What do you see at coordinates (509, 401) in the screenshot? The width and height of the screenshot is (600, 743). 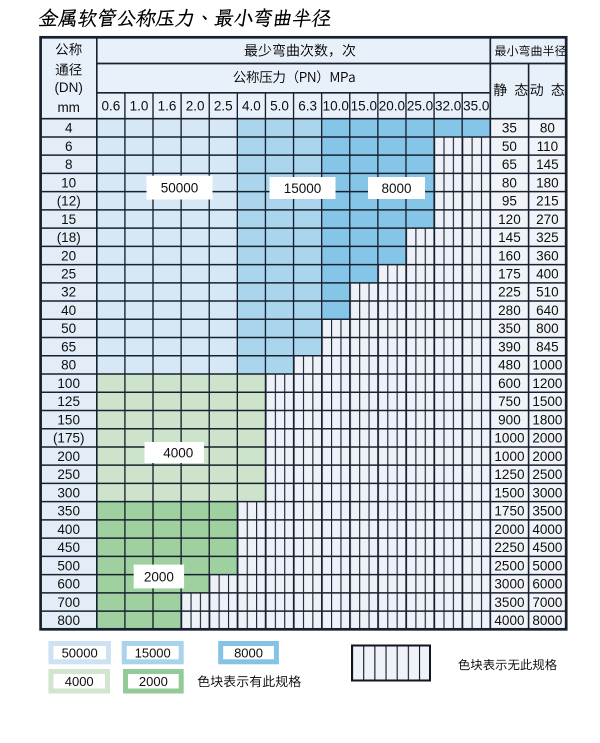 I see `svg-text: 750` at bounding box center [509, 401].